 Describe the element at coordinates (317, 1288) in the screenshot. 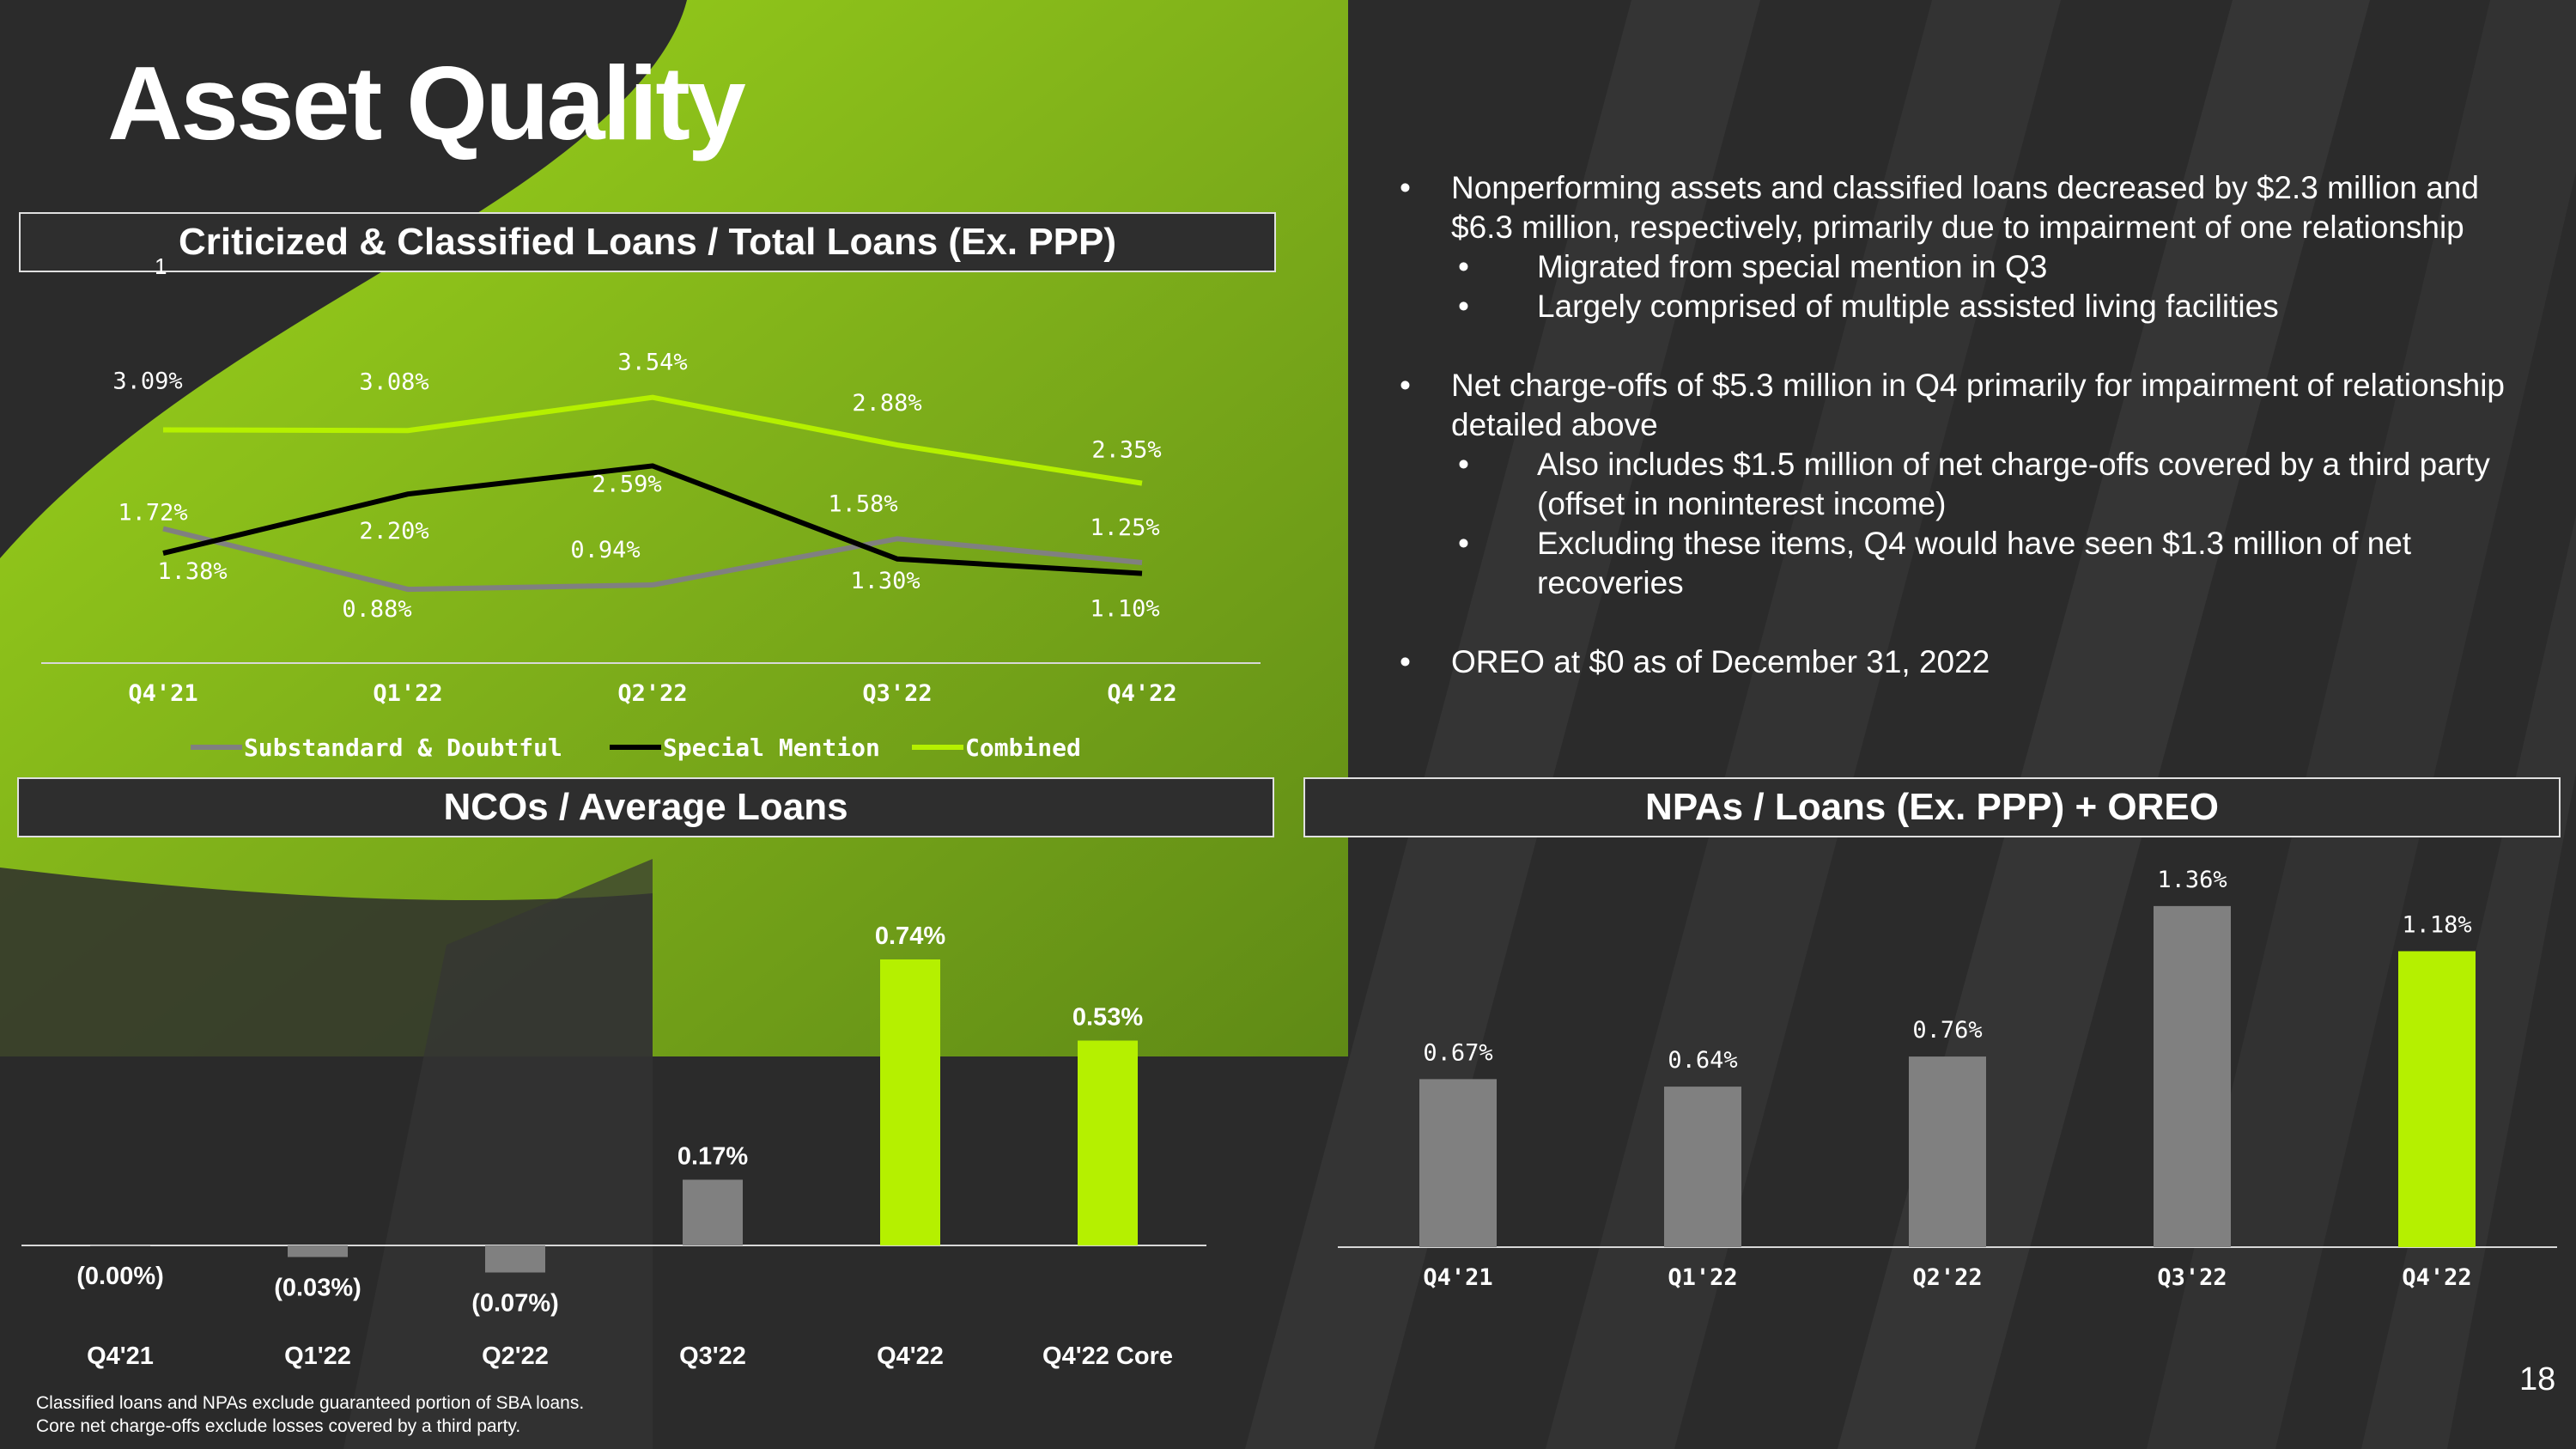

I see `nco-label-1: (0.03%)` at that location.